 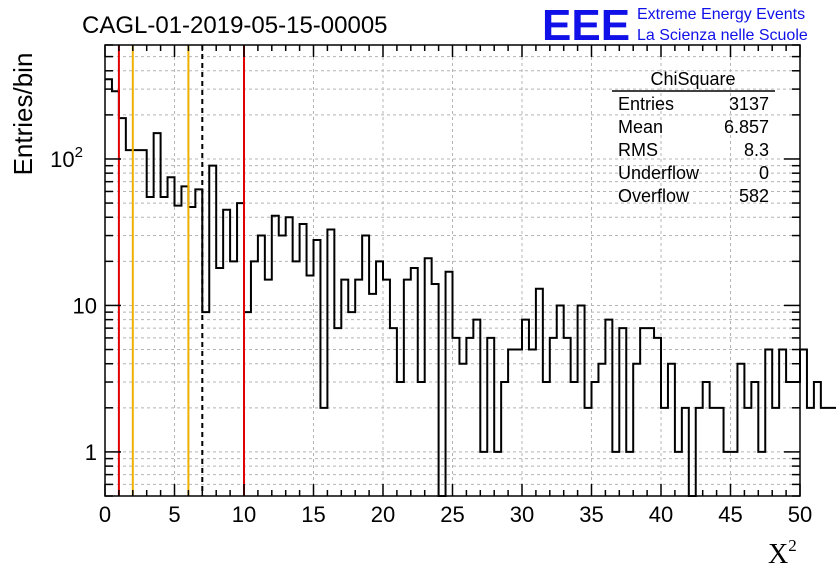 What do you see at coordinates (23, 114) in the screenshot?
I see `y-axis-label: Entries/bin` at bounding box center [23, 114].